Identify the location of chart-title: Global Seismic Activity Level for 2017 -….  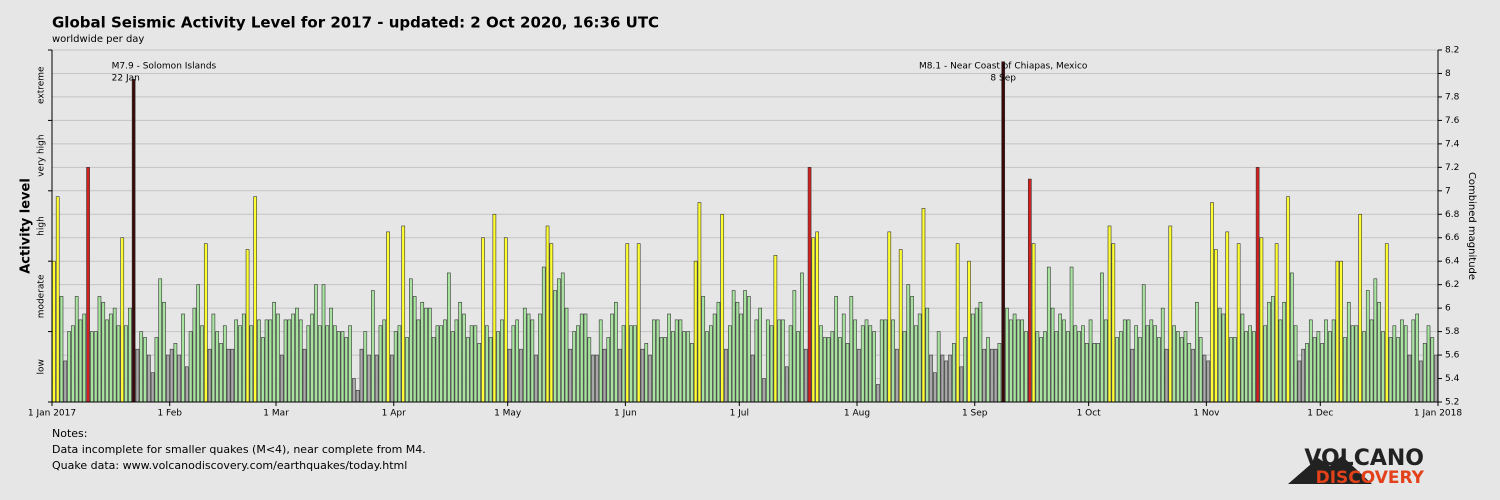
(355, 23).